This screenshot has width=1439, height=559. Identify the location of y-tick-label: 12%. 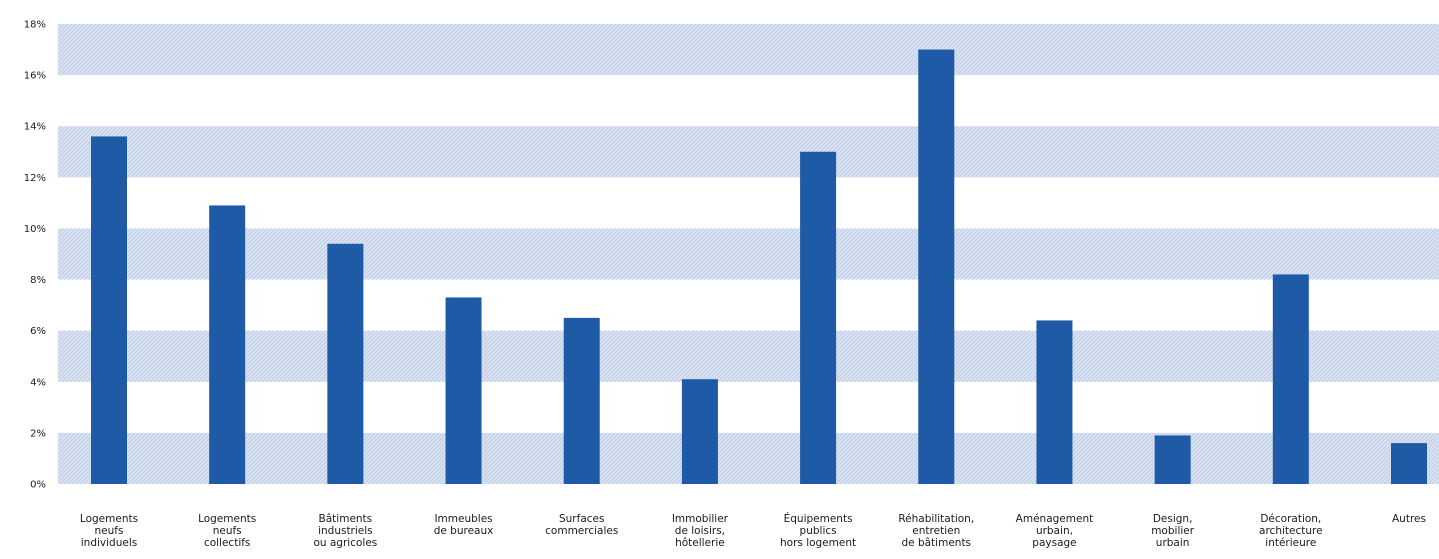
(35, 178).